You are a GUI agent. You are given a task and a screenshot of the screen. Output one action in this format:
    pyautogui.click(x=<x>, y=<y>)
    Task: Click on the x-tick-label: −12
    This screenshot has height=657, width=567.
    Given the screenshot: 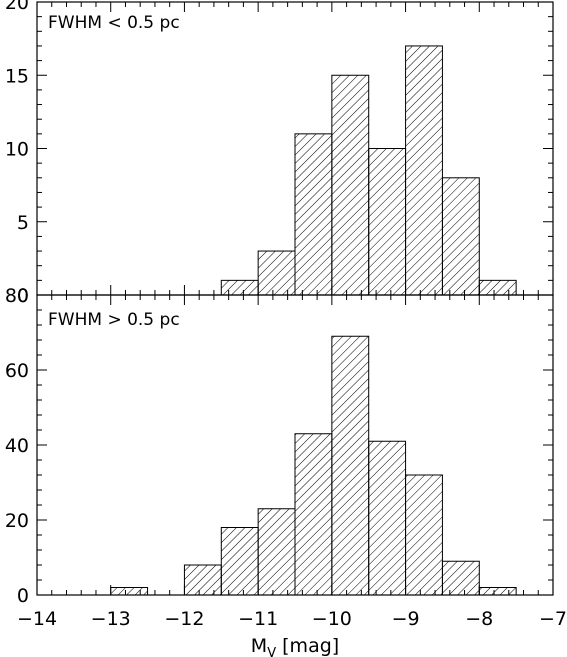 What is the action you would take?
    pyautogui.click(x=184, y=619)
    